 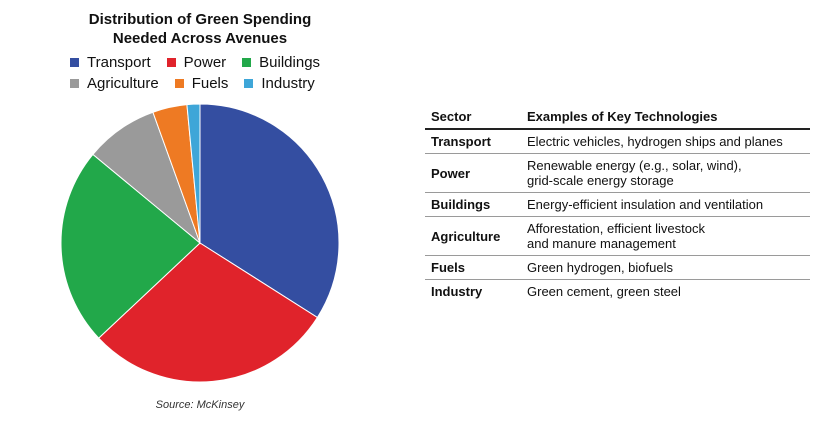 What do you see at coordinates (247, 62) in the screenshot?
I see `legend-swatch-buildings` at bounding box center [247, 62].